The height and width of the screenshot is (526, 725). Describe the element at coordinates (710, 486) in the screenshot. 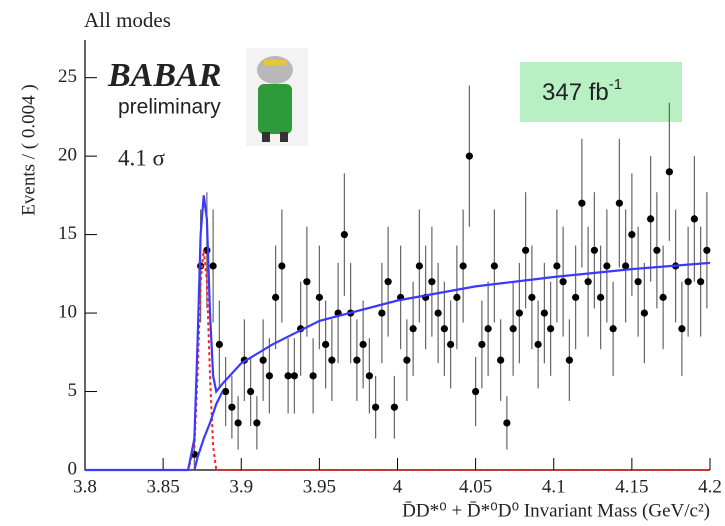

I see `x-tick-label: 4.2` at that location.